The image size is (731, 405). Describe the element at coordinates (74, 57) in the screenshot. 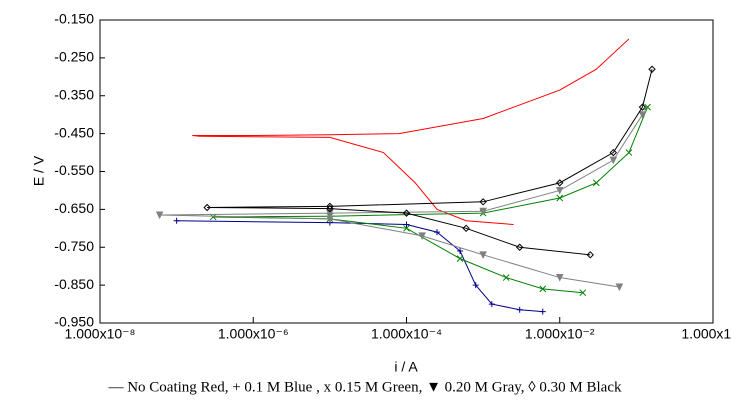

I see `y-tick-label: -0.250` at that location.